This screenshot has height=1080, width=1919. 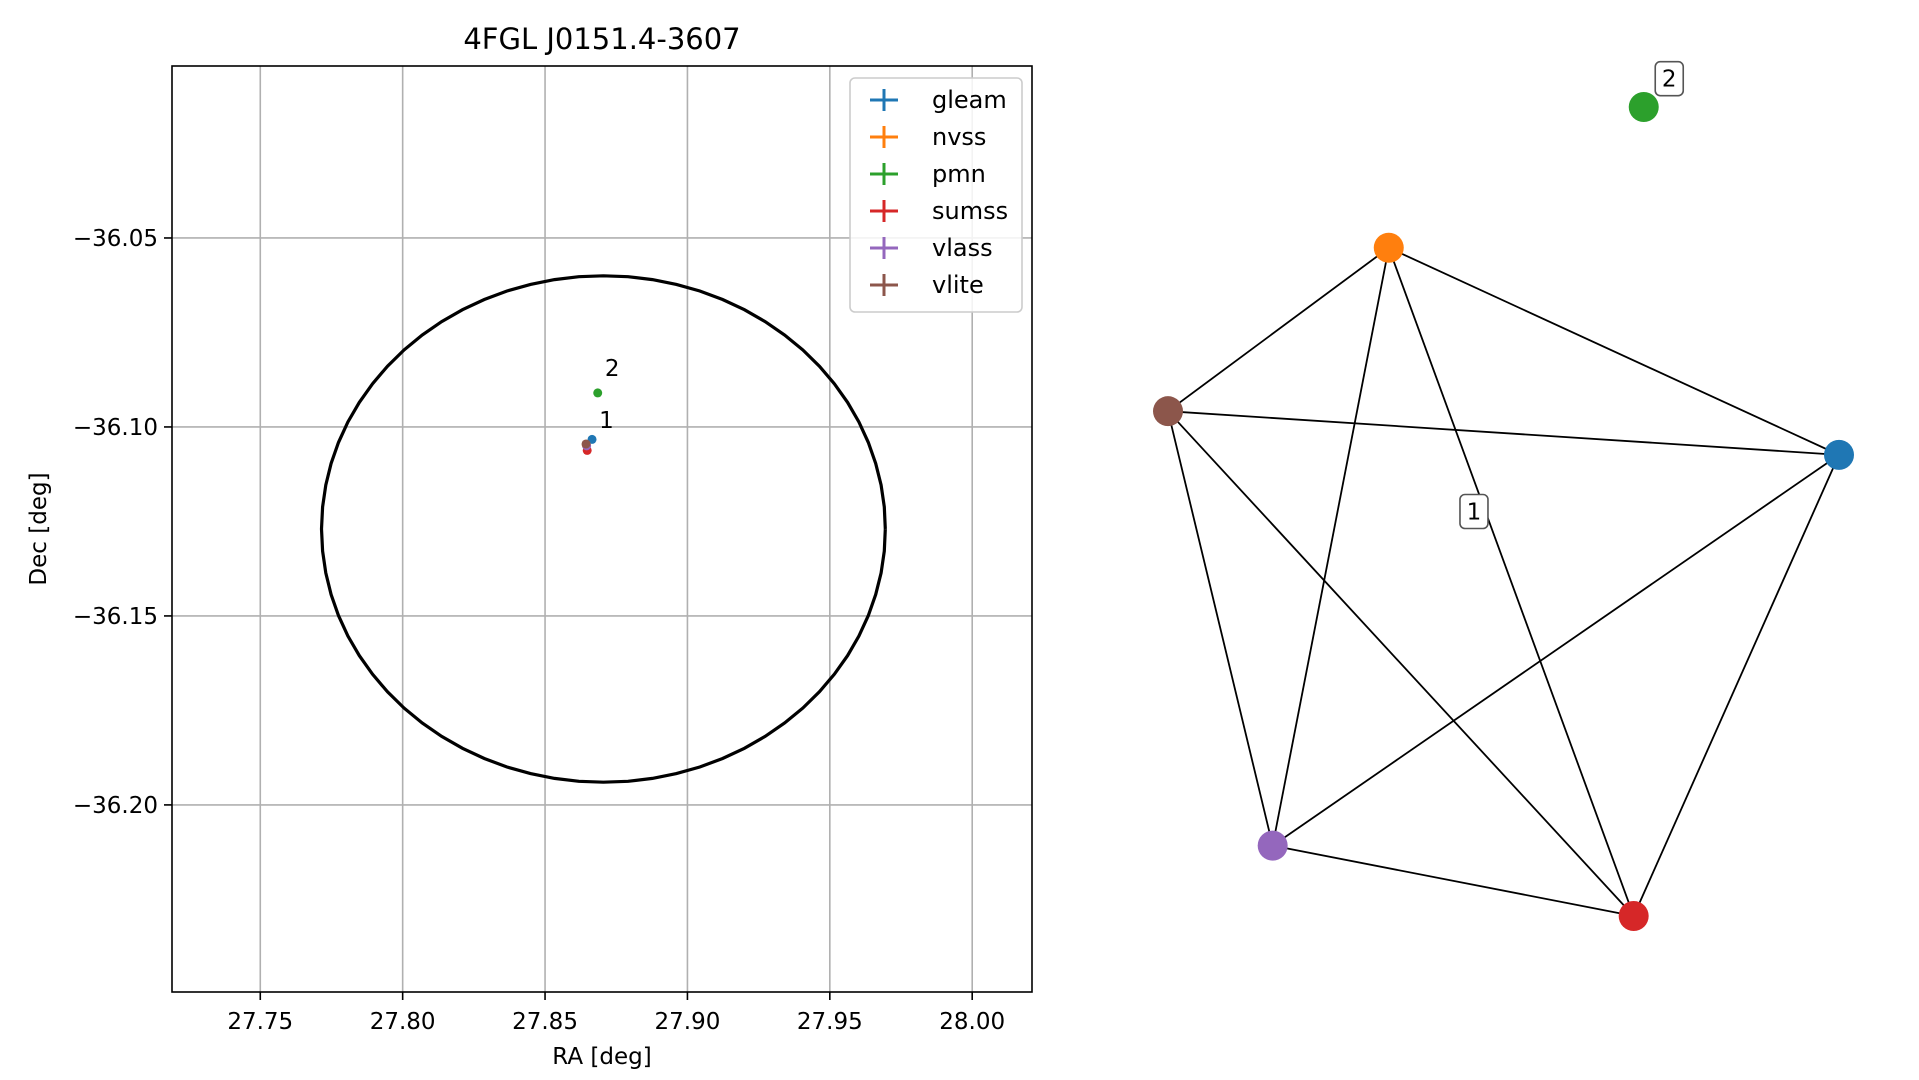 What do you see at coordinates (1168, 411) in the screenshot?
I see `node-vlite` at bounding box center [1168, 411].